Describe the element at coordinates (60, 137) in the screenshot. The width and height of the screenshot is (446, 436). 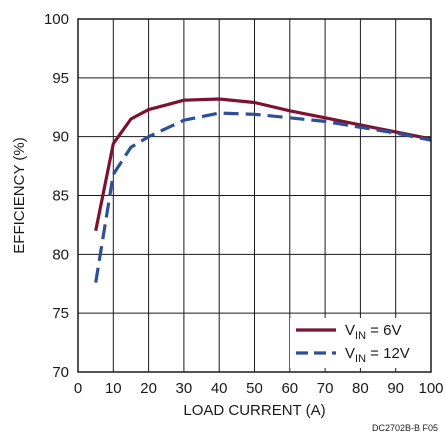
I see `y-tick-label-90: 90` at that location.